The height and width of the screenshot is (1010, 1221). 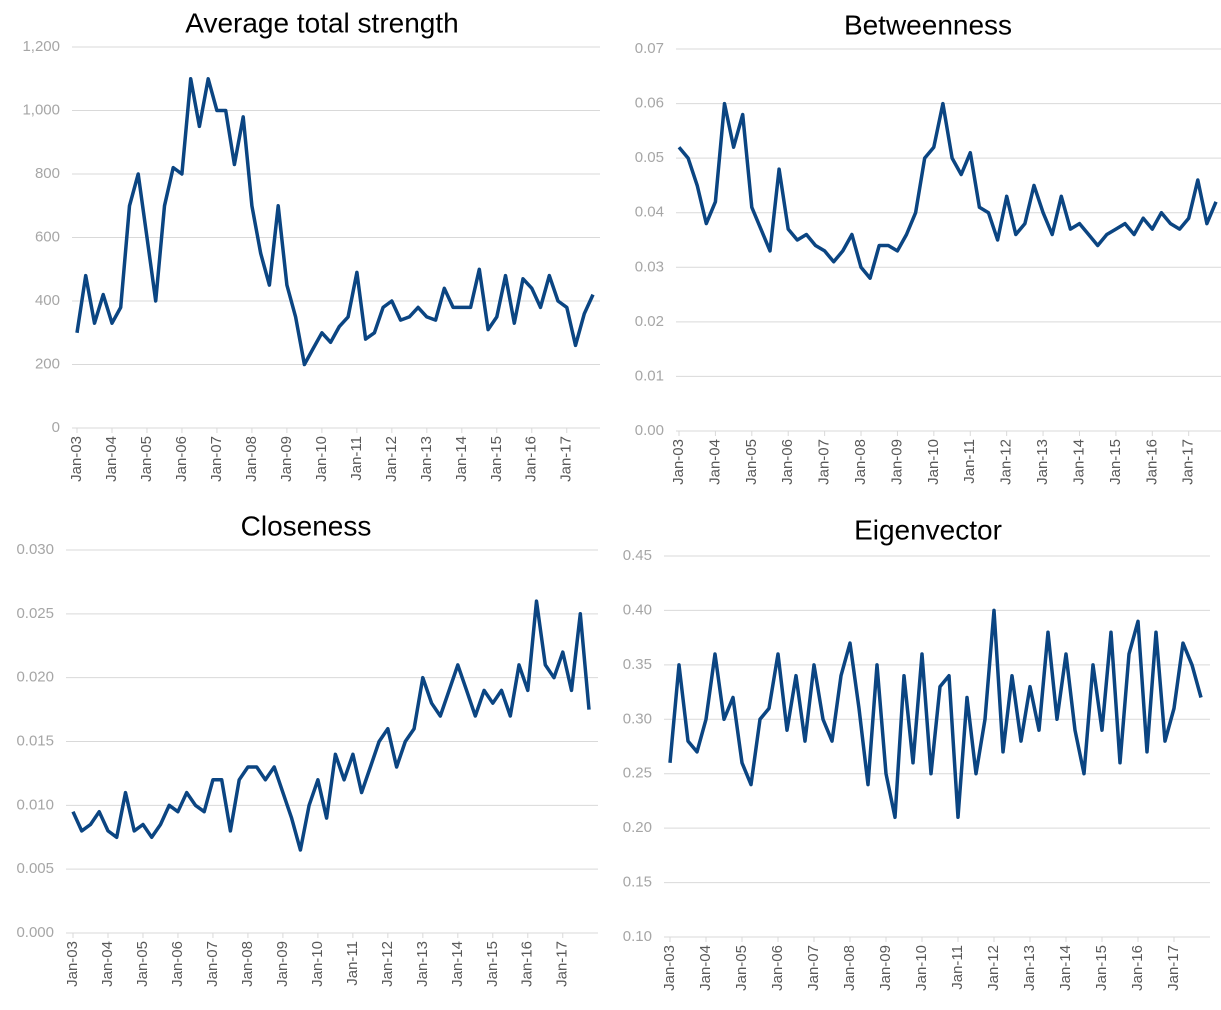 What do you see at coordinates (47, 236) in the screenshot?
I see `y-tick-label: 600` at bounding box center [47, 236].